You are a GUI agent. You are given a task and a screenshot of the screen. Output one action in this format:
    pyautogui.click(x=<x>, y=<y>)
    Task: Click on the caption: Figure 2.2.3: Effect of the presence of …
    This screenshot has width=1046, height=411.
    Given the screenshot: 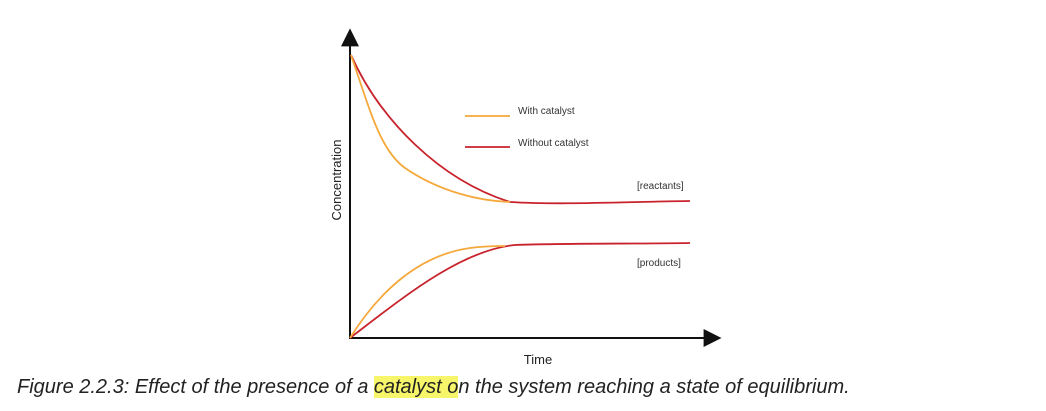 What is the action you would take?
    pyautogui.click(x=433, y=387)
    